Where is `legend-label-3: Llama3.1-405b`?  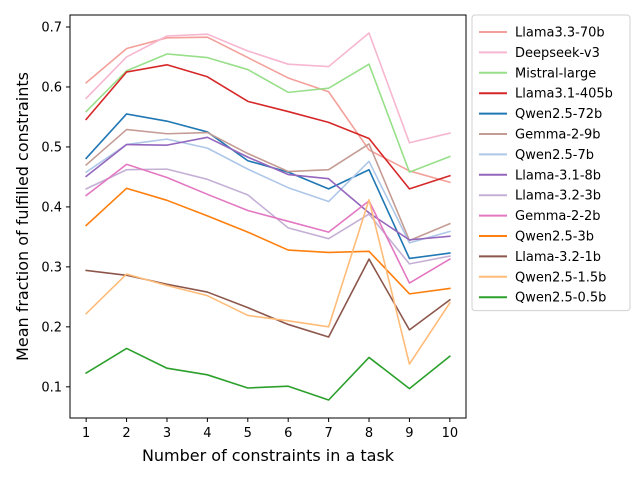
legend-label-3: Llama3.1-405b is located at coordinates (564, 94).